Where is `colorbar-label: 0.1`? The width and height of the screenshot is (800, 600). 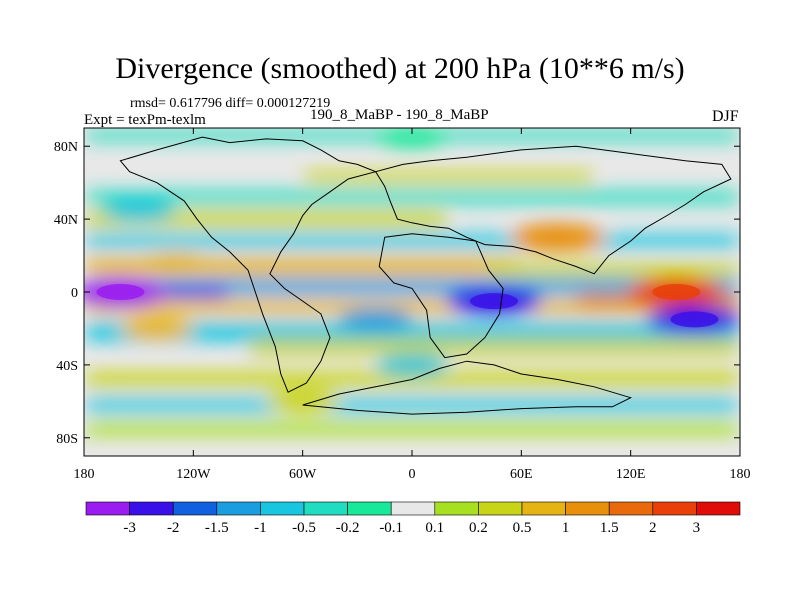
colorbar-label: 0.1 is located at coordinates (434, 528).